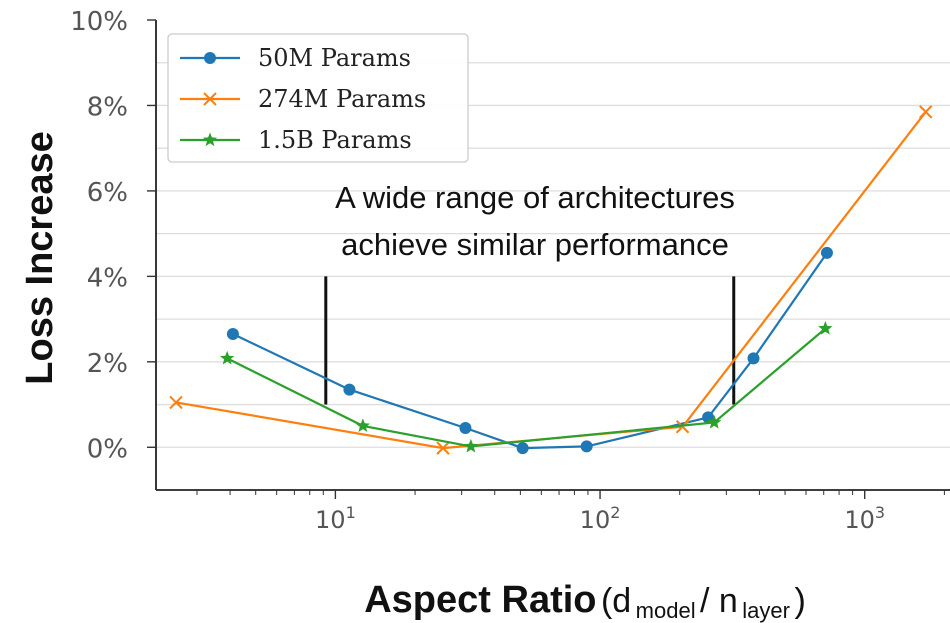 The width and height of the screenshot is (950, 623). What do you see at coordinates (107, 449) in the screenshot?
I see `y-tick-label: 0%` at bounding box center [107, 449].